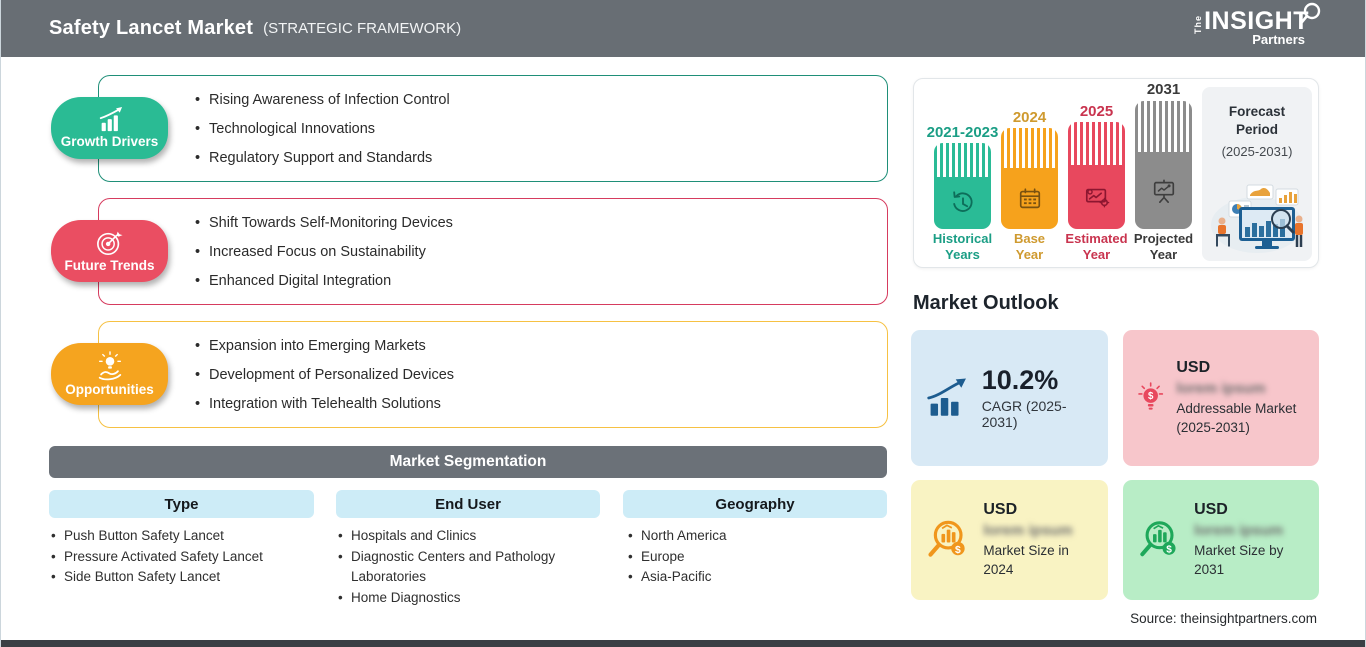  I want to click on market-size-2031-text-group: USD lorem ipsum Market Size by 2031, so click(1249, 539).